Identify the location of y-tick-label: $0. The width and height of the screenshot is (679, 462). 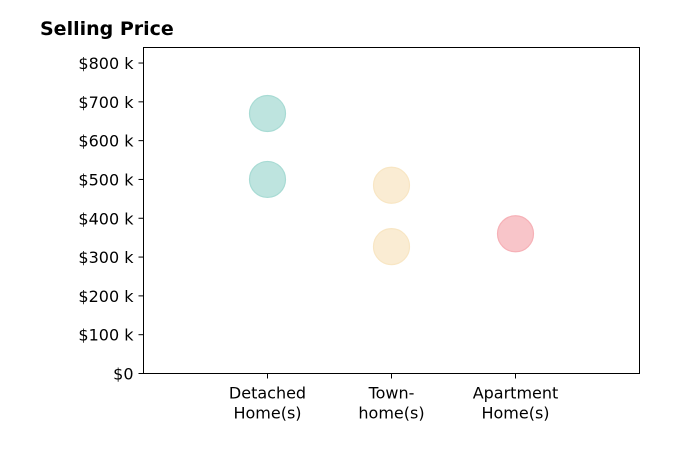
(123, 374).